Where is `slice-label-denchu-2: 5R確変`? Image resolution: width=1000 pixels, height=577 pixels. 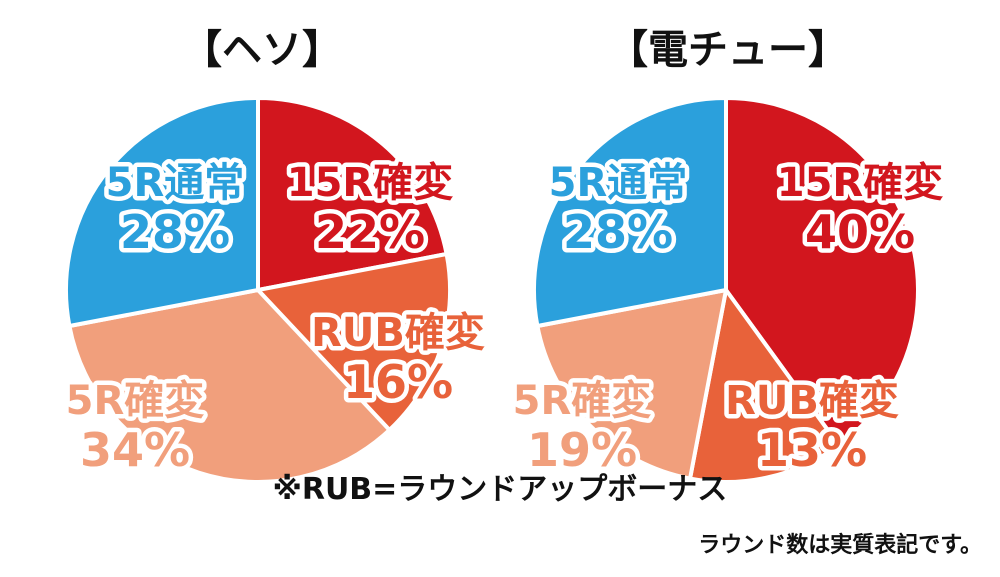 slice-label-denchu-2: 5R確変 is located at coordinates (582, 401).